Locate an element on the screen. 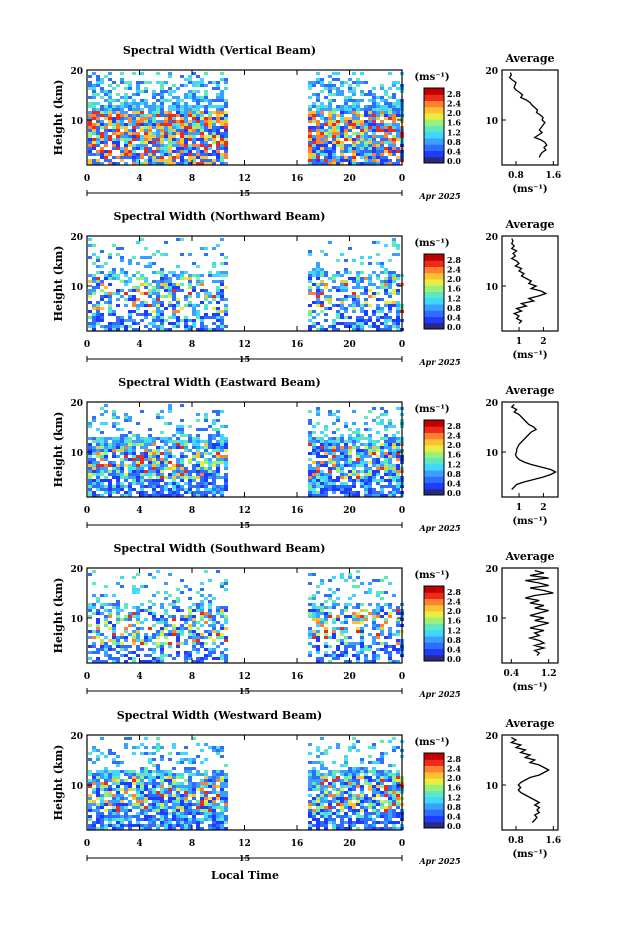  panel-title: Spectral Width (Northward Beam) is located at coordinates (220, 216).